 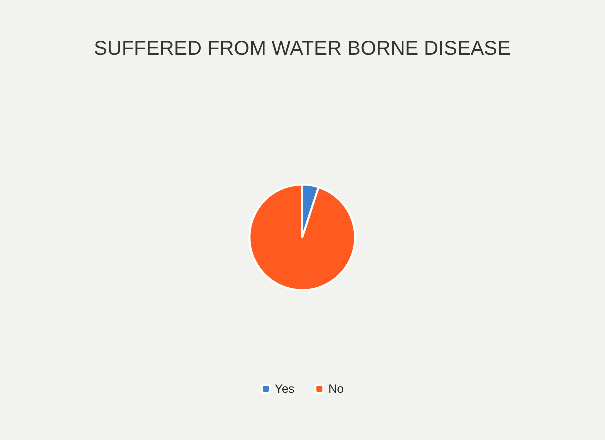 I want to click on legend-label: Yes, so click(x=285, y=389).